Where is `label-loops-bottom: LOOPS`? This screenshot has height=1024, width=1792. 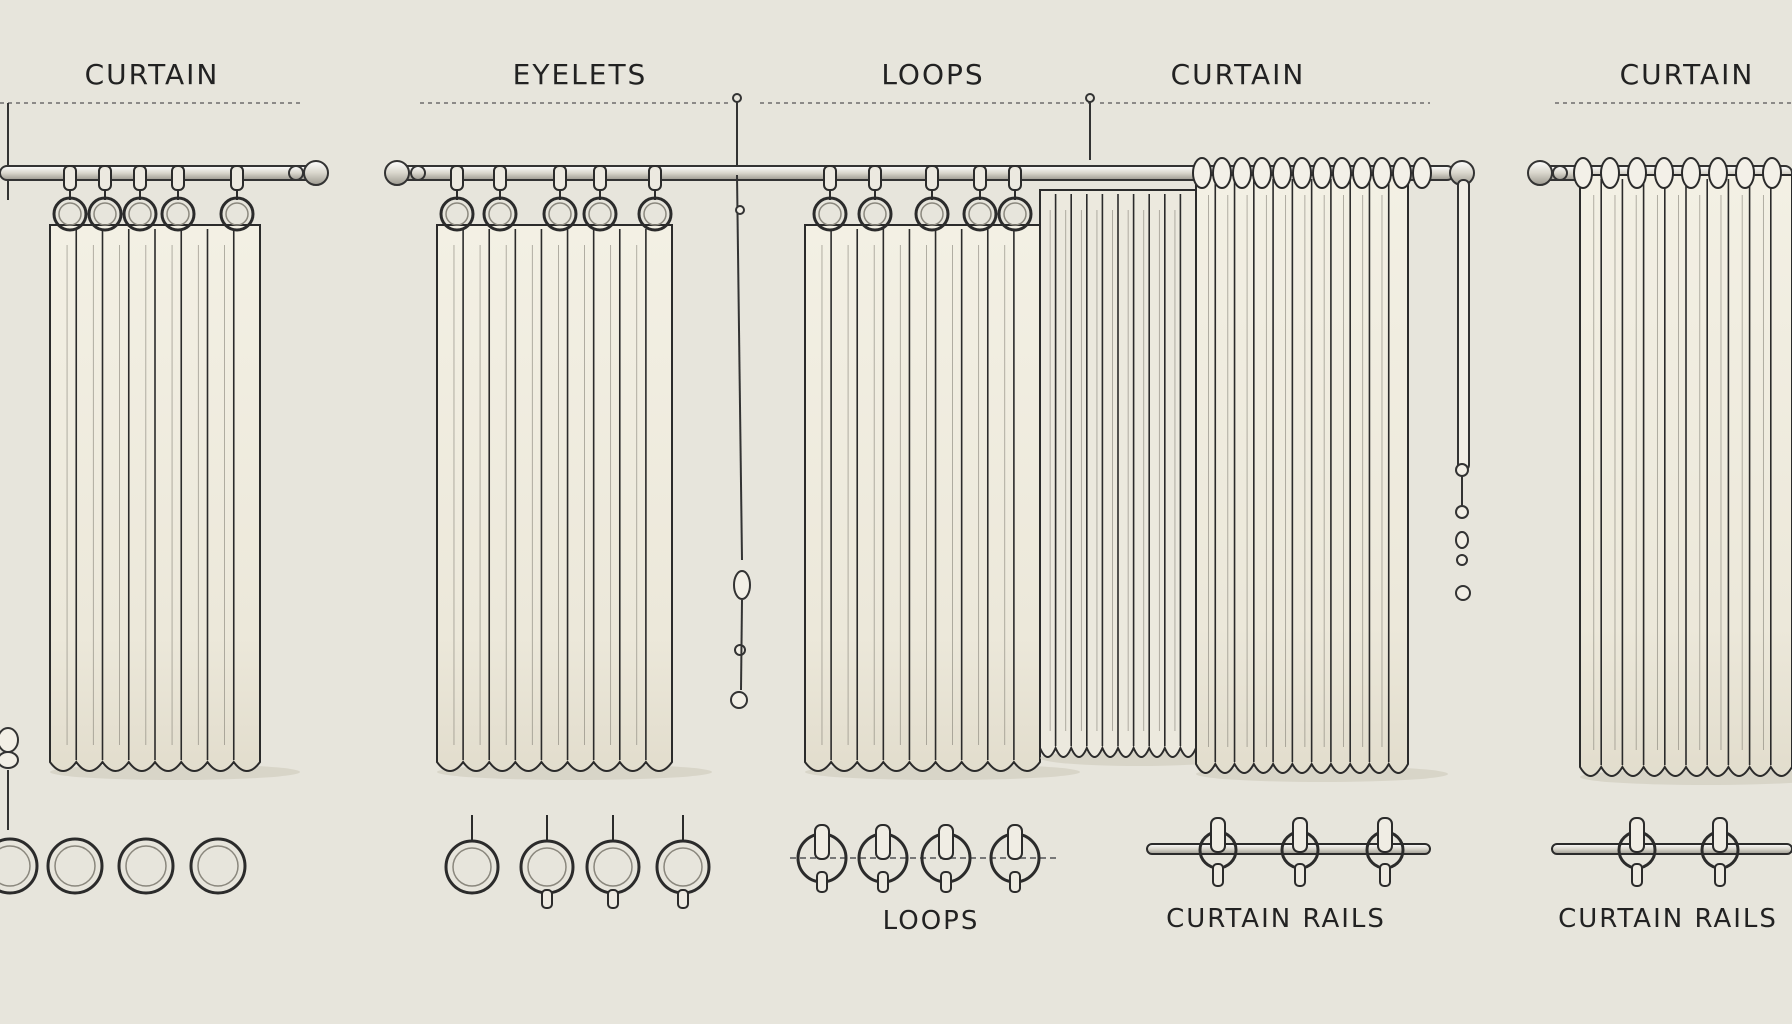 label-loops-bottom: LOOPS is located at coordinates (931, 921).